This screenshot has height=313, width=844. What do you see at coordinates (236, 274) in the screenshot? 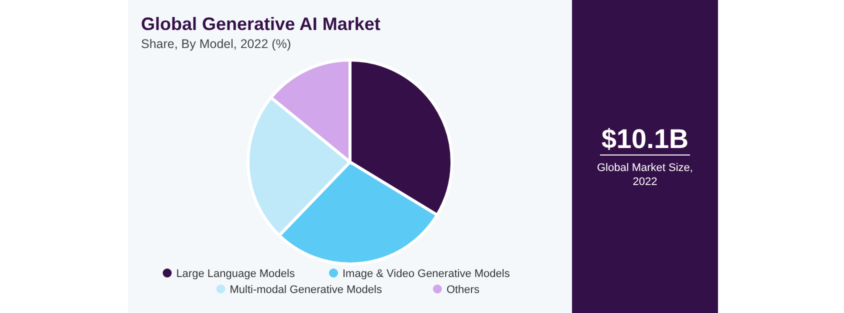
I see `legend-label: Large Language Models` at bounding box center [236, 274].